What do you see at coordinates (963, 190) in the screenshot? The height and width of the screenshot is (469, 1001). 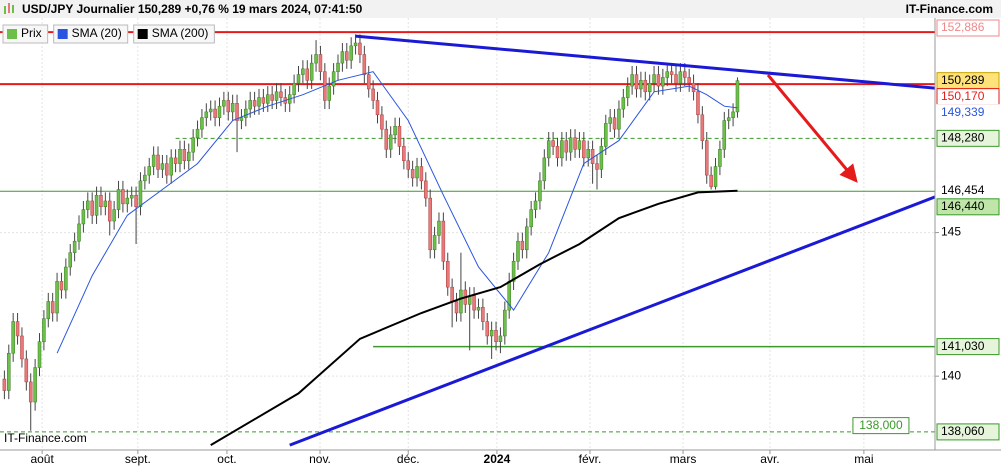 I see `price-label: 146,454` at bounding box center [963, 190].